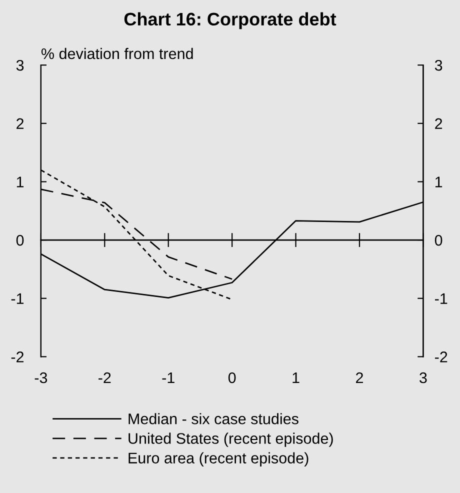 The height and width of the screenshot is (493, 460). What do you see at coordinates (213, 418) in the screenshot?
I see `legend-label: Median - six case studies` at bounding box center [213, 418].